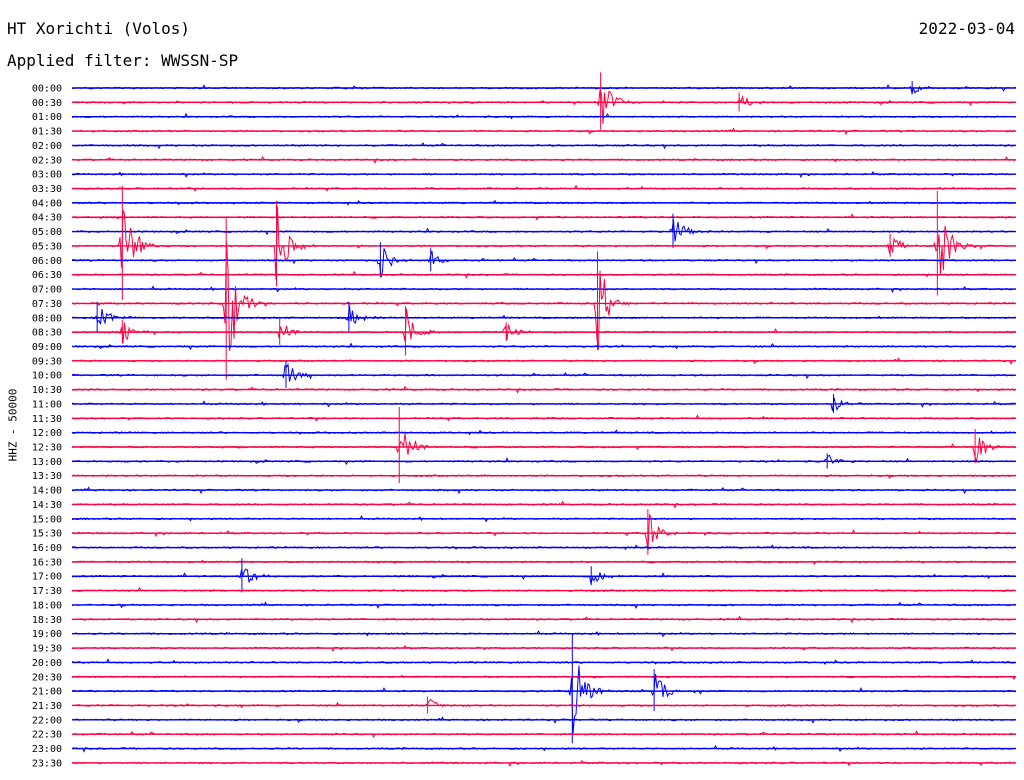  What do you see at coordinates (47, 290) in the screenshot?
I see `time-label: 07:00` at bounding box center [47, 290].